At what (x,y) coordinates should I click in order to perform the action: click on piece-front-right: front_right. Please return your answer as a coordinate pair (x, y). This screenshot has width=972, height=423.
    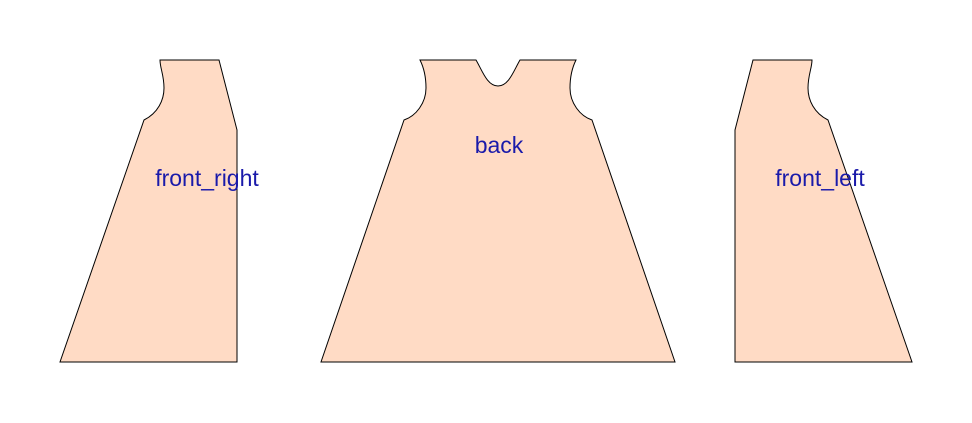
    Looking at the image, I should click on (159, 211).